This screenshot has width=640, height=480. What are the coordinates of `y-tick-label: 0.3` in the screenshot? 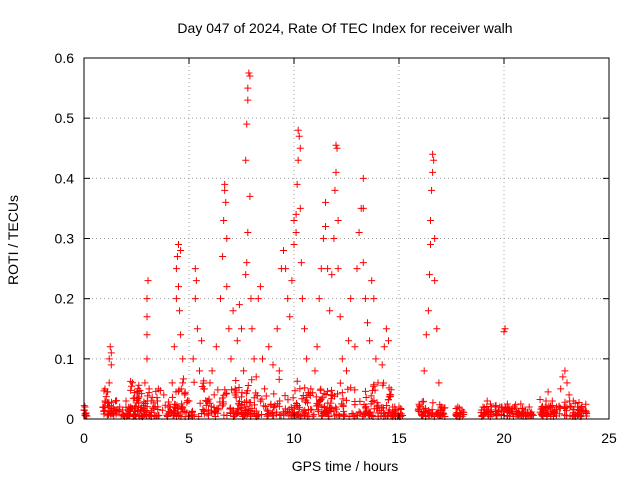 It's located at (65, 239).